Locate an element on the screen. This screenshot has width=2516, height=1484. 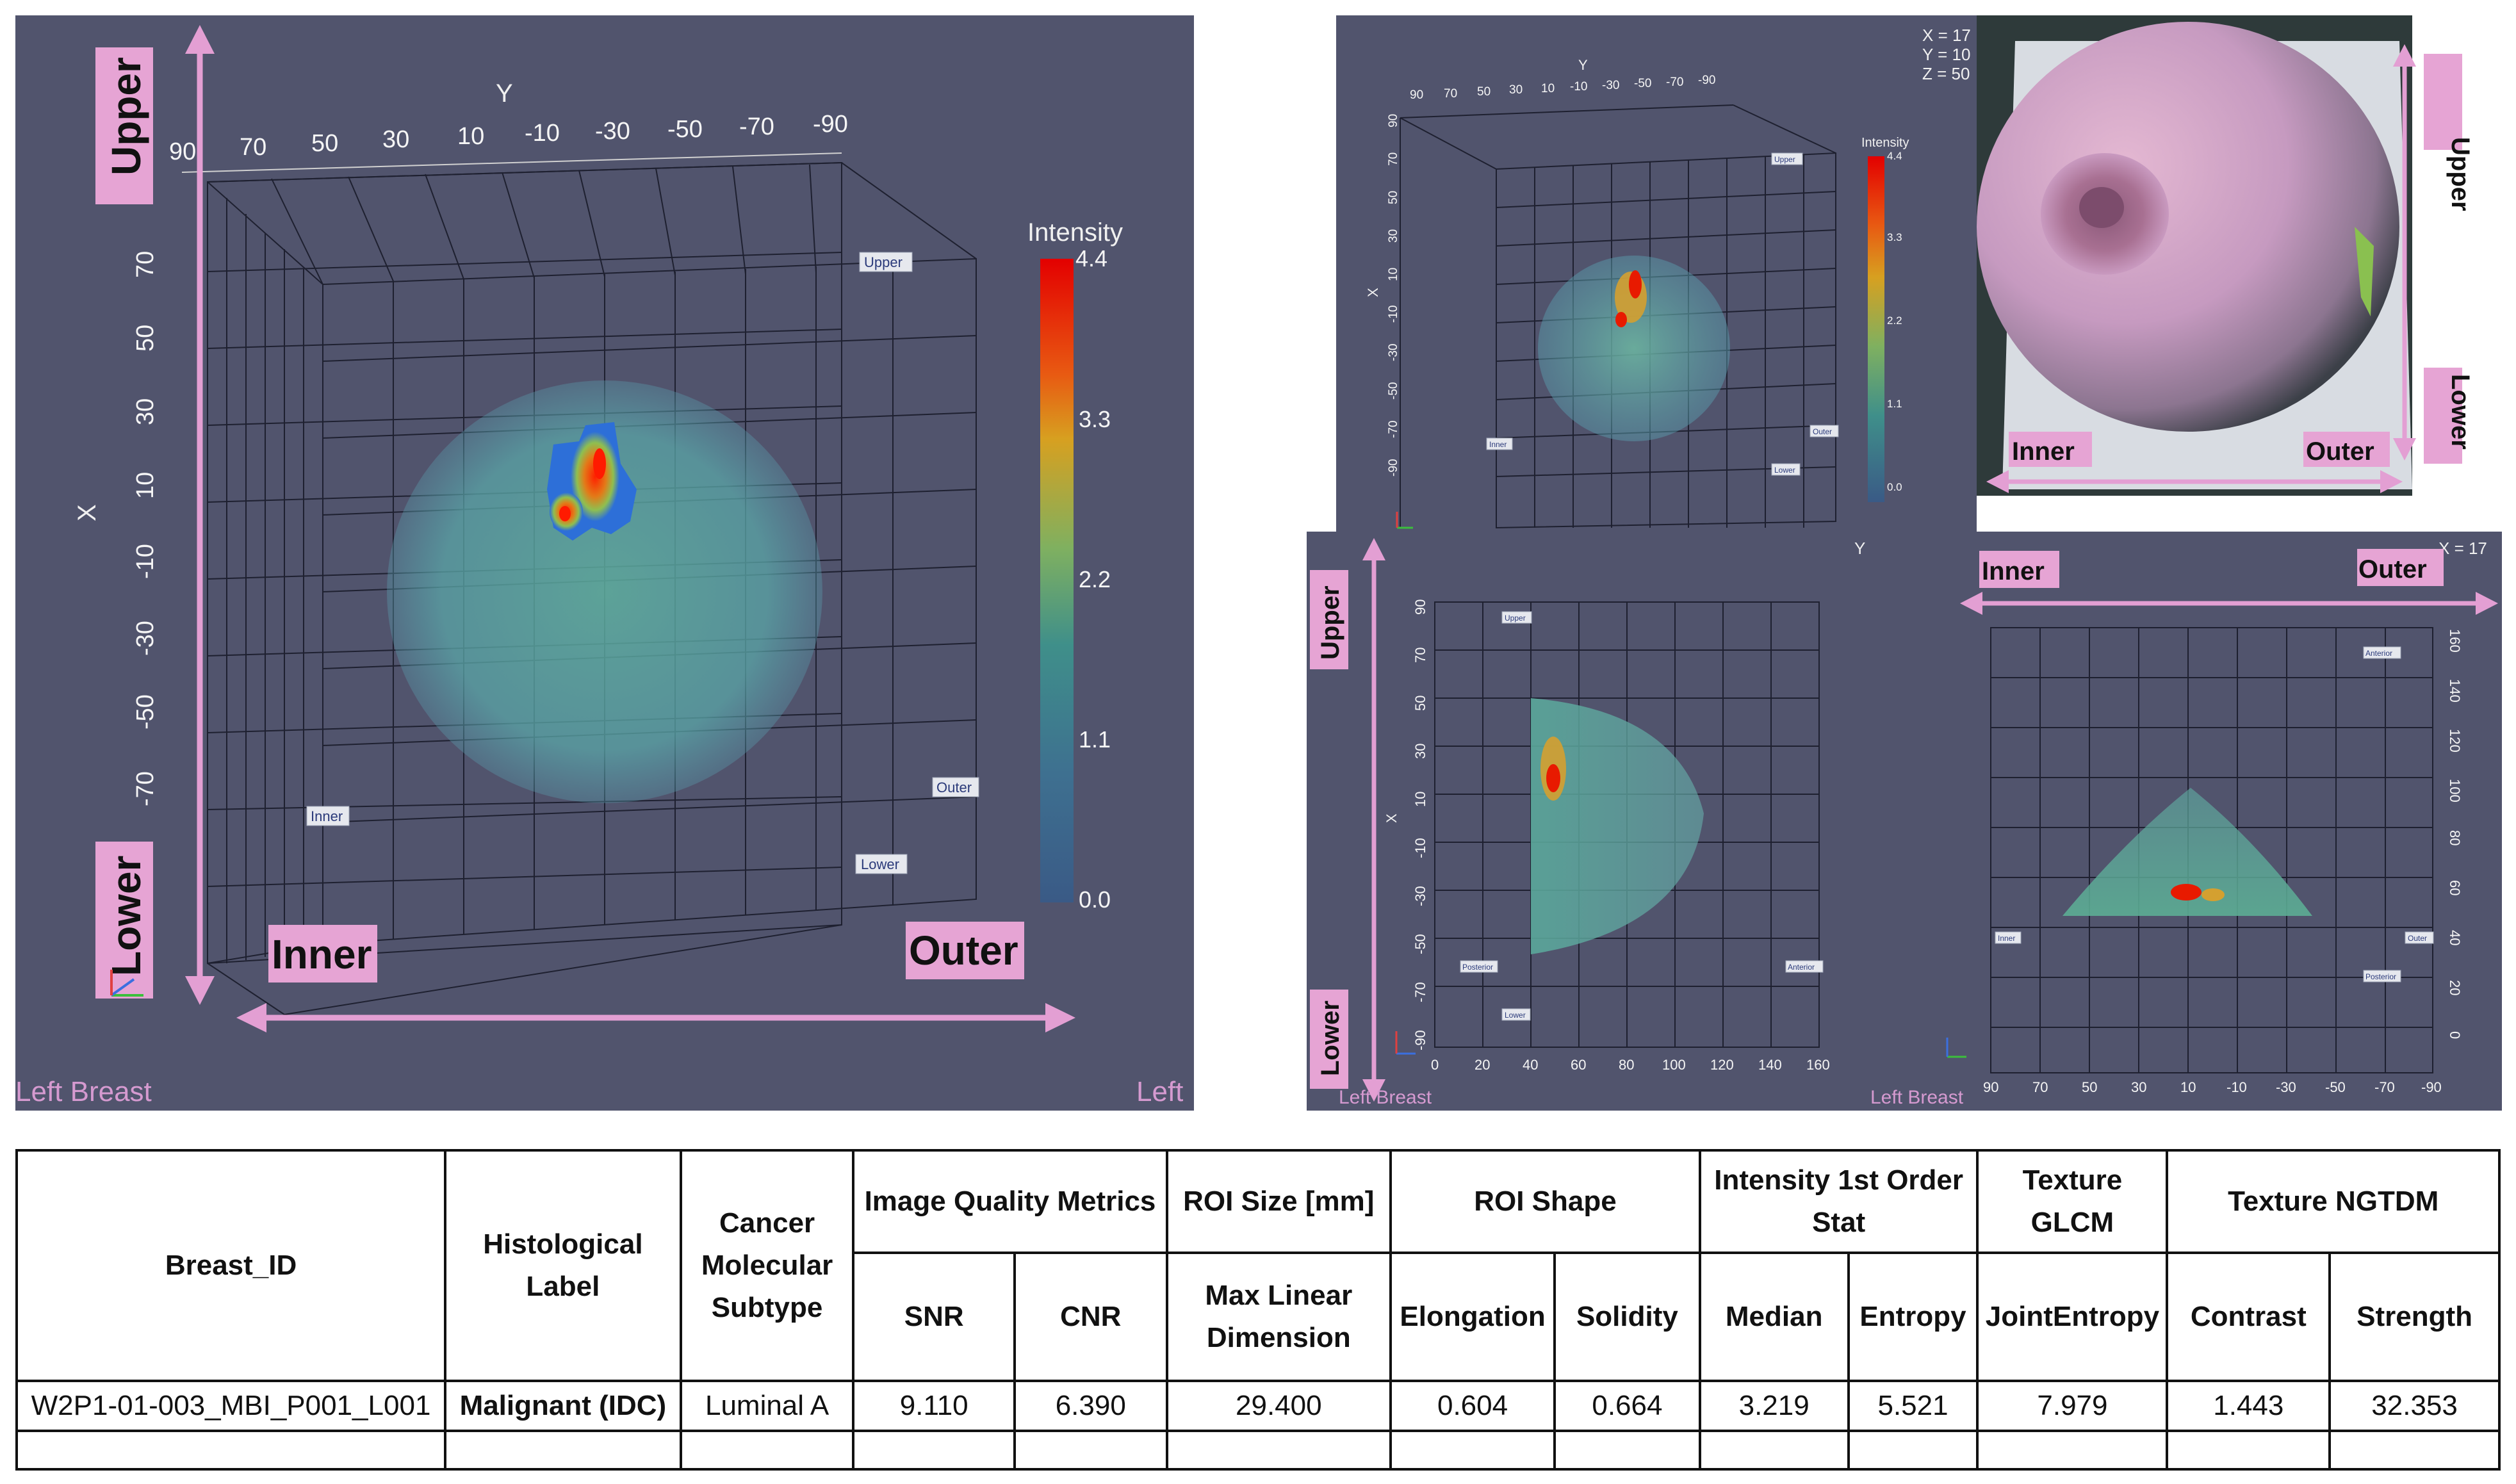
front-tag-outer: Outer is located at coordinates (2400, 567).